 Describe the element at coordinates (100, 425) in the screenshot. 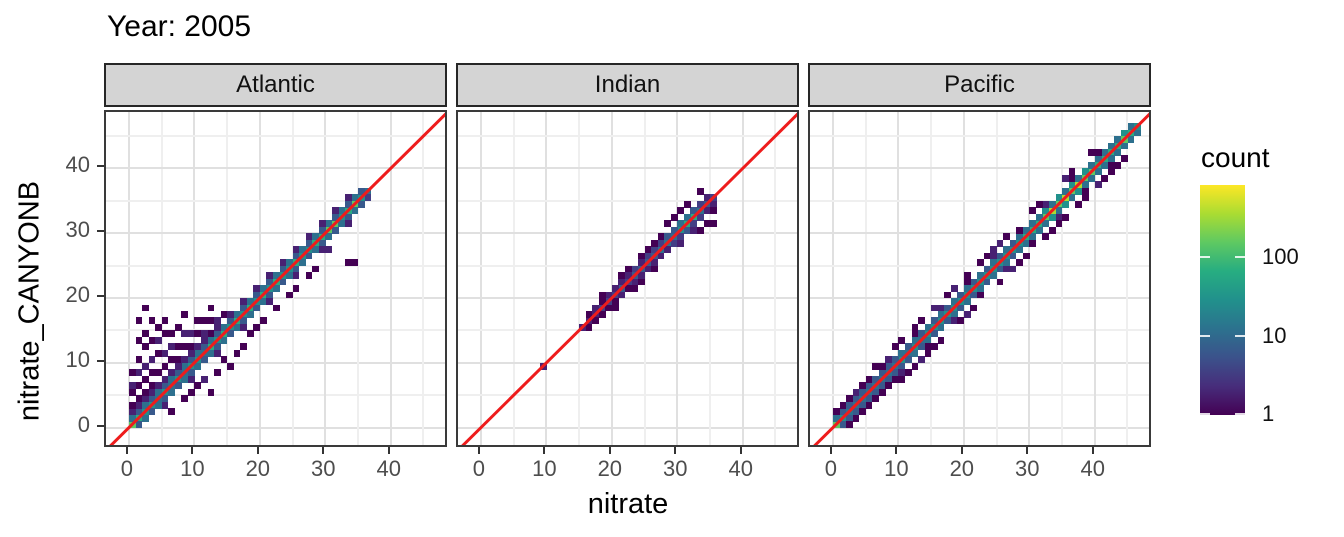

I see `y-axis-tick` at that location.